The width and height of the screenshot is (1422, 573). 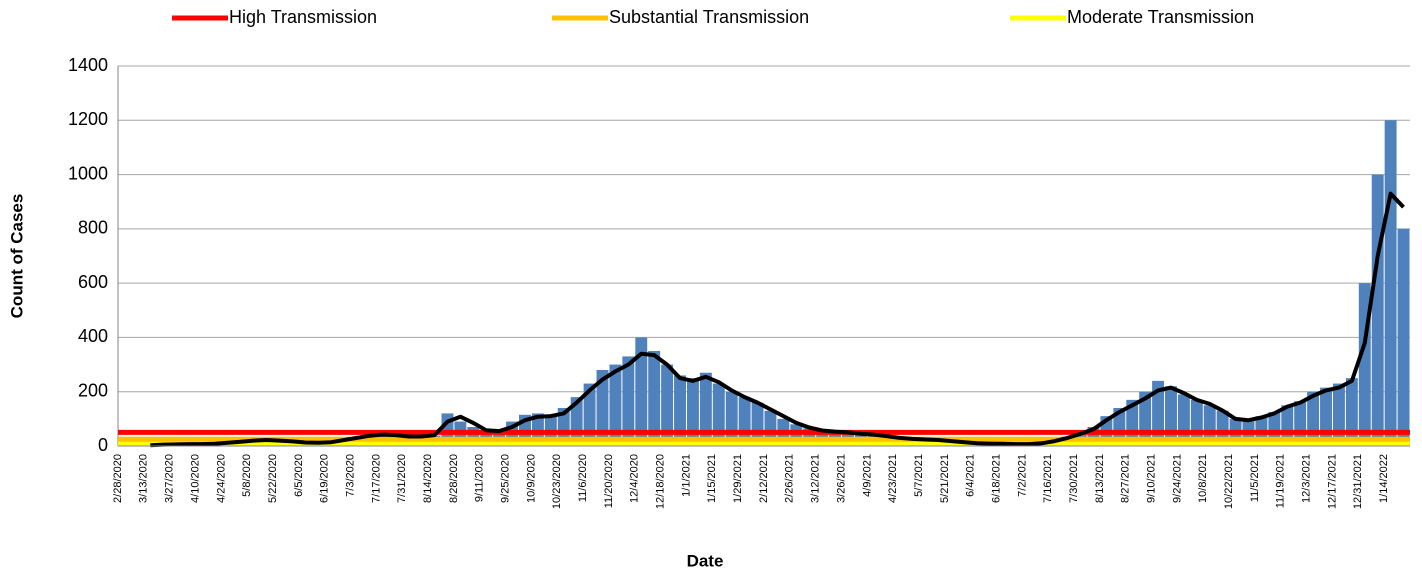 What do you see at coordinates (1126, 478) in the screenshot?
I see `x-tick-label: 8/27/2021` at bounding box center [1126, 478].